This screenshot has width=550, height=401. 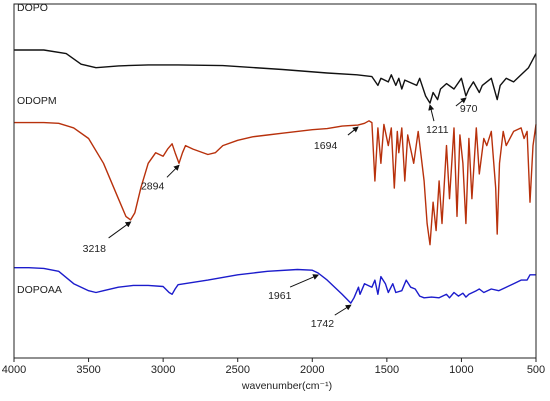 I want to click on annotation-label-1211: 1211, so click(x=437, y=130).